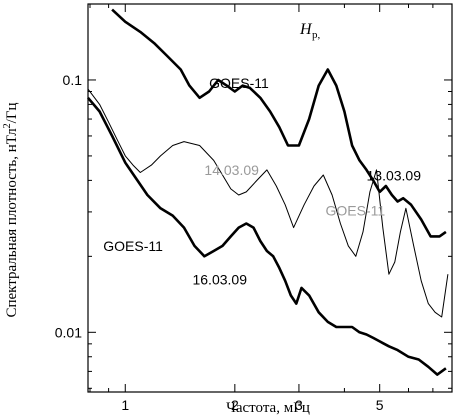 The image size is (456, 420). Describe the element at coordinates (306, 29) in the screenshot. I see `panel-label: H` at that location.